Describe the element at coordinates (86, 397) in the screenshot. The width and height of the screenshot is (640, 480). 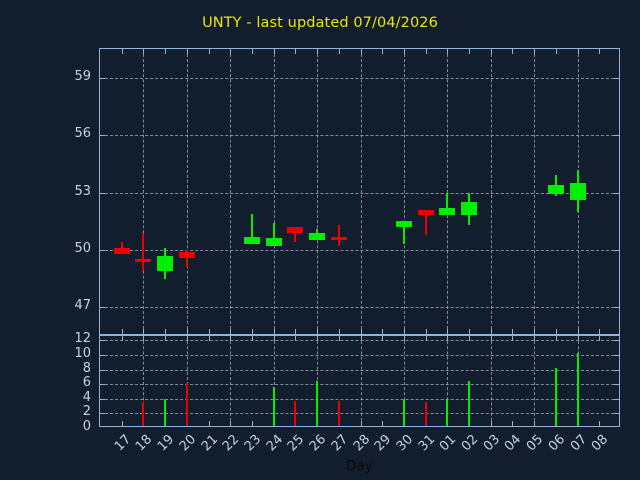
I see `volume-y-tick-label: 4` at that location.